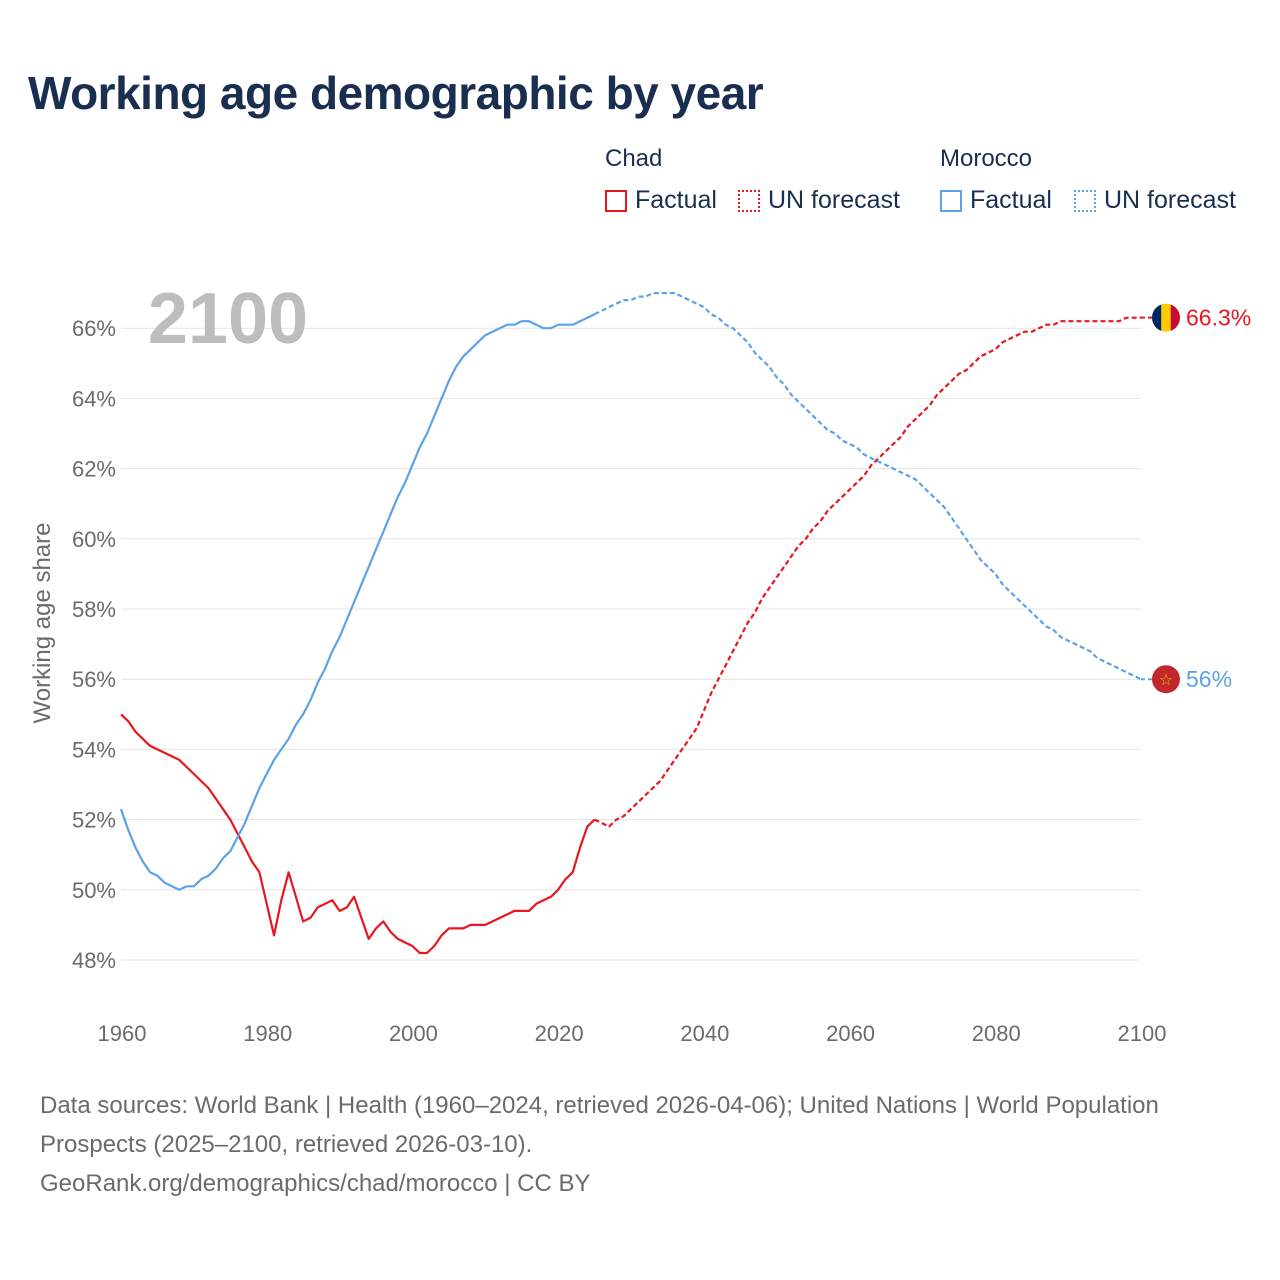  I want to click on x-tick-label: 2000, so click(413, 1033).